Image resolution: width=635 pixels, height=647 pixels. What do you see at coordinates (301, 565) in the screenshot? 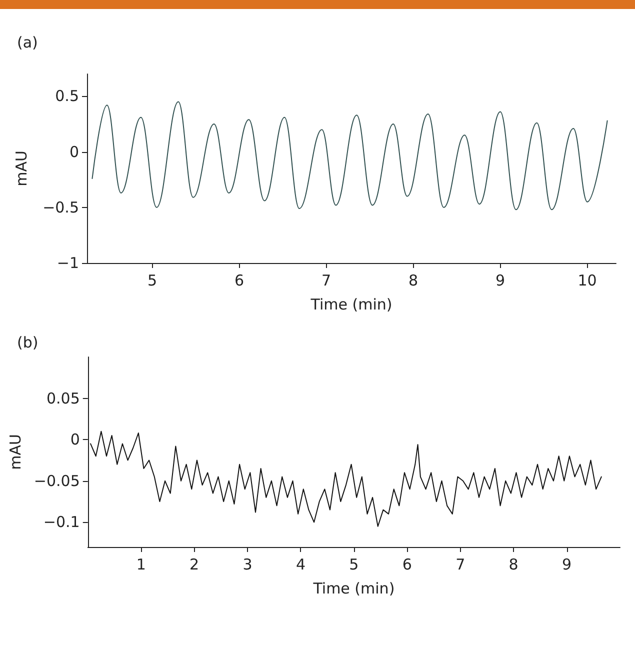
I see `x-tick-label: 4` at bounding box center [301, 565].